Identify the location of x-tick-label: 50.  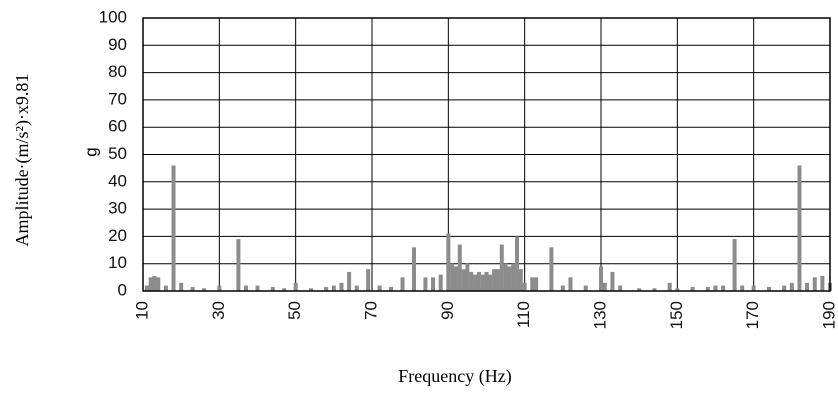
(294, 310).